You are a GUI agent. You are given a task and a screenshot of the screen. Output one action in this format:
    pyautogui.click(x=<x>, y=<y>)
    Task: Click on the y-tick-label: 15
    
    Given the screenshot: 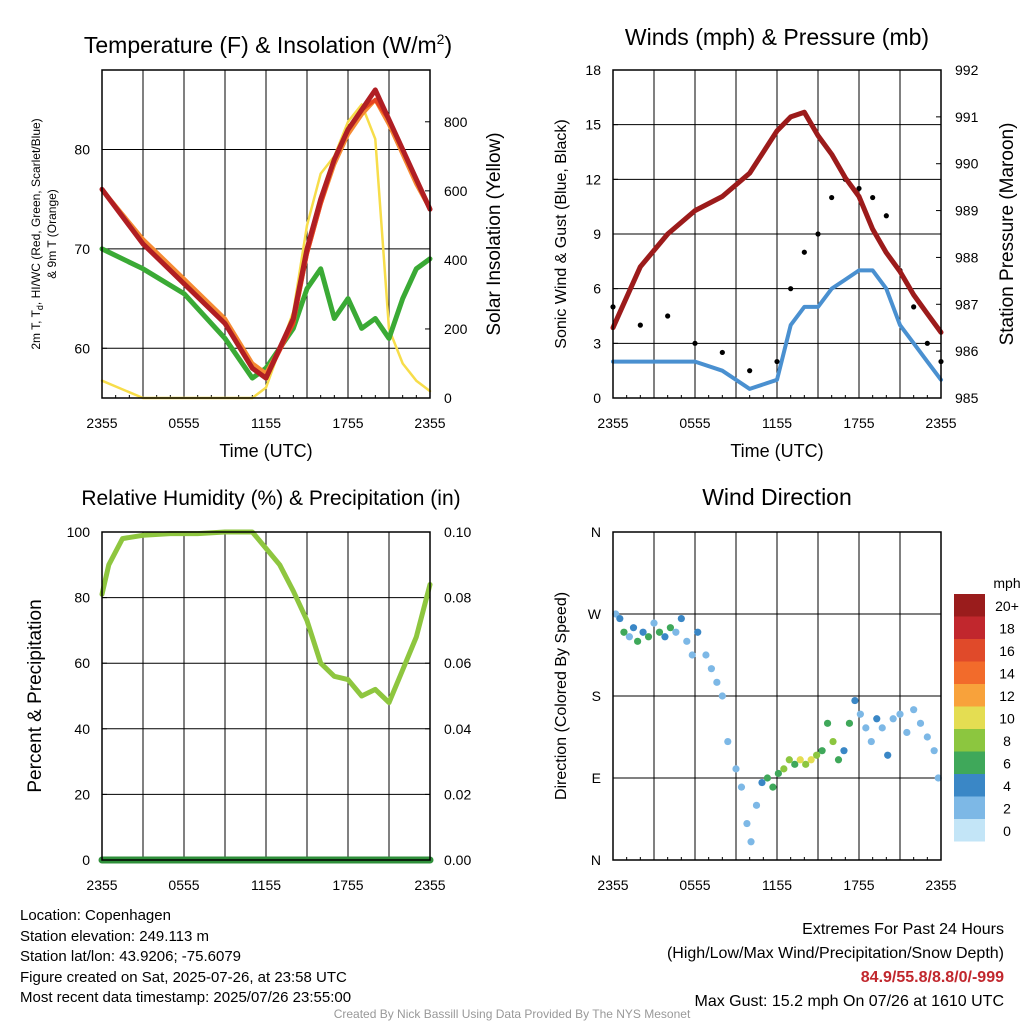 What is the action you would take?
    pyautogui.click(x=593, y=125)
    